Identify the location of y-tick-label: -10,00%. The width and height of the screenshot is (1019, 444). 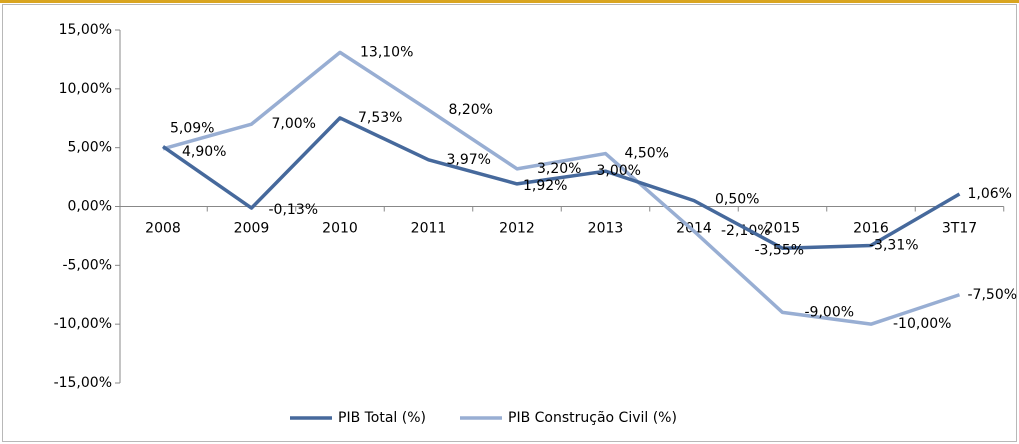
(83, 324).